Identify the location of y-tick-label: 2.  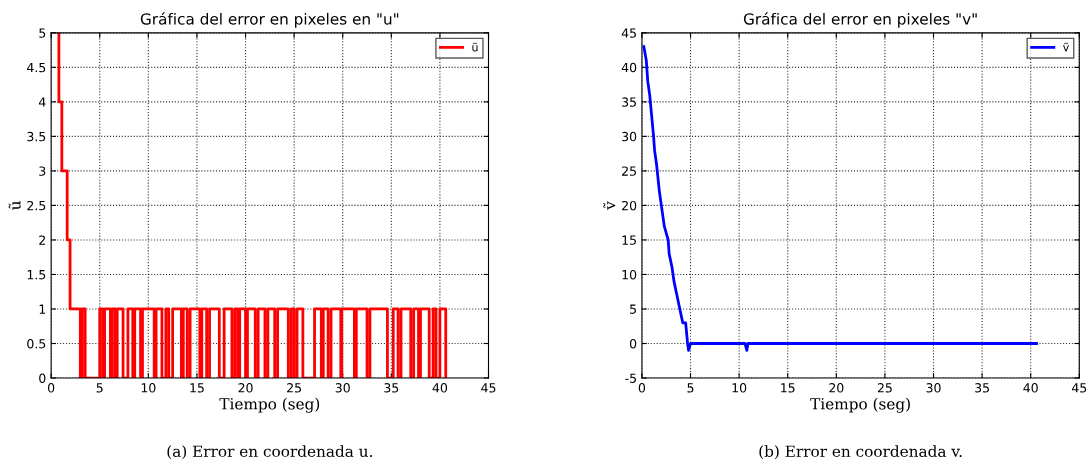
(42, 240).